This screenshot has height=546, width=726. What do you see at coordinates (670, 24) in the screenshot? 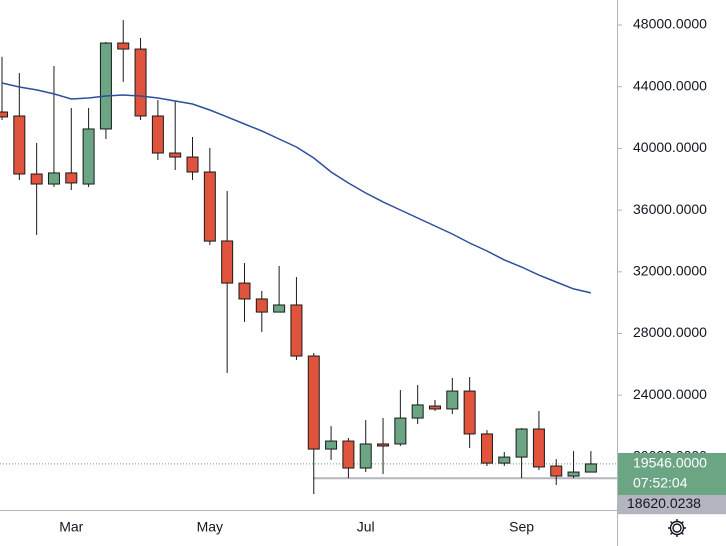
I see `y-tick-label: 48000.0000` at bounding box center [670, 24].